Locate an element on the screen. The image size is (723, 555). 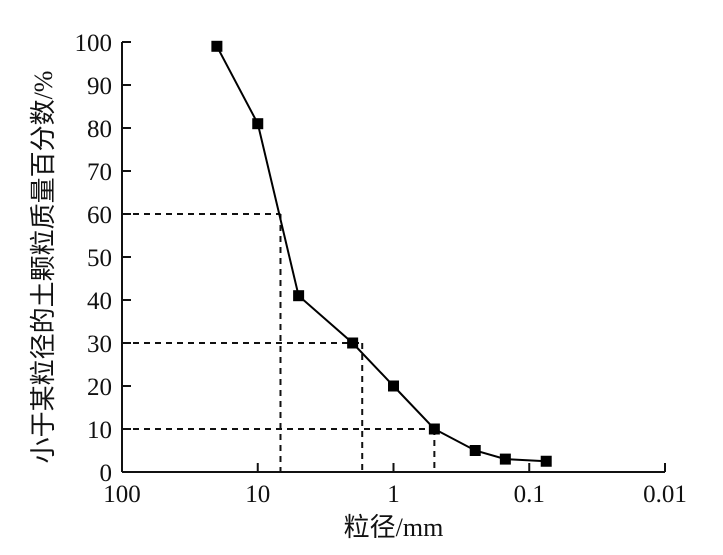
x-tick-label: 1 is located at coordinates (393, 494).